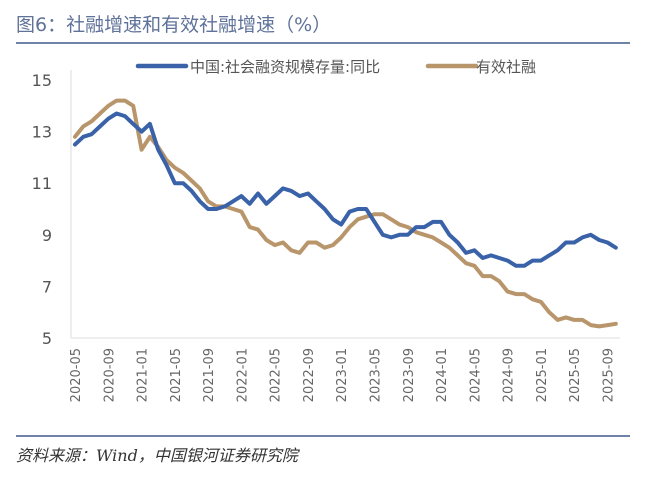 This screenshot has width=660, height=483. What do you see at coordinates (176, 375) in the screenshot?
I see `x-tick-label: 2021-05` at bounding box center [176, 375].